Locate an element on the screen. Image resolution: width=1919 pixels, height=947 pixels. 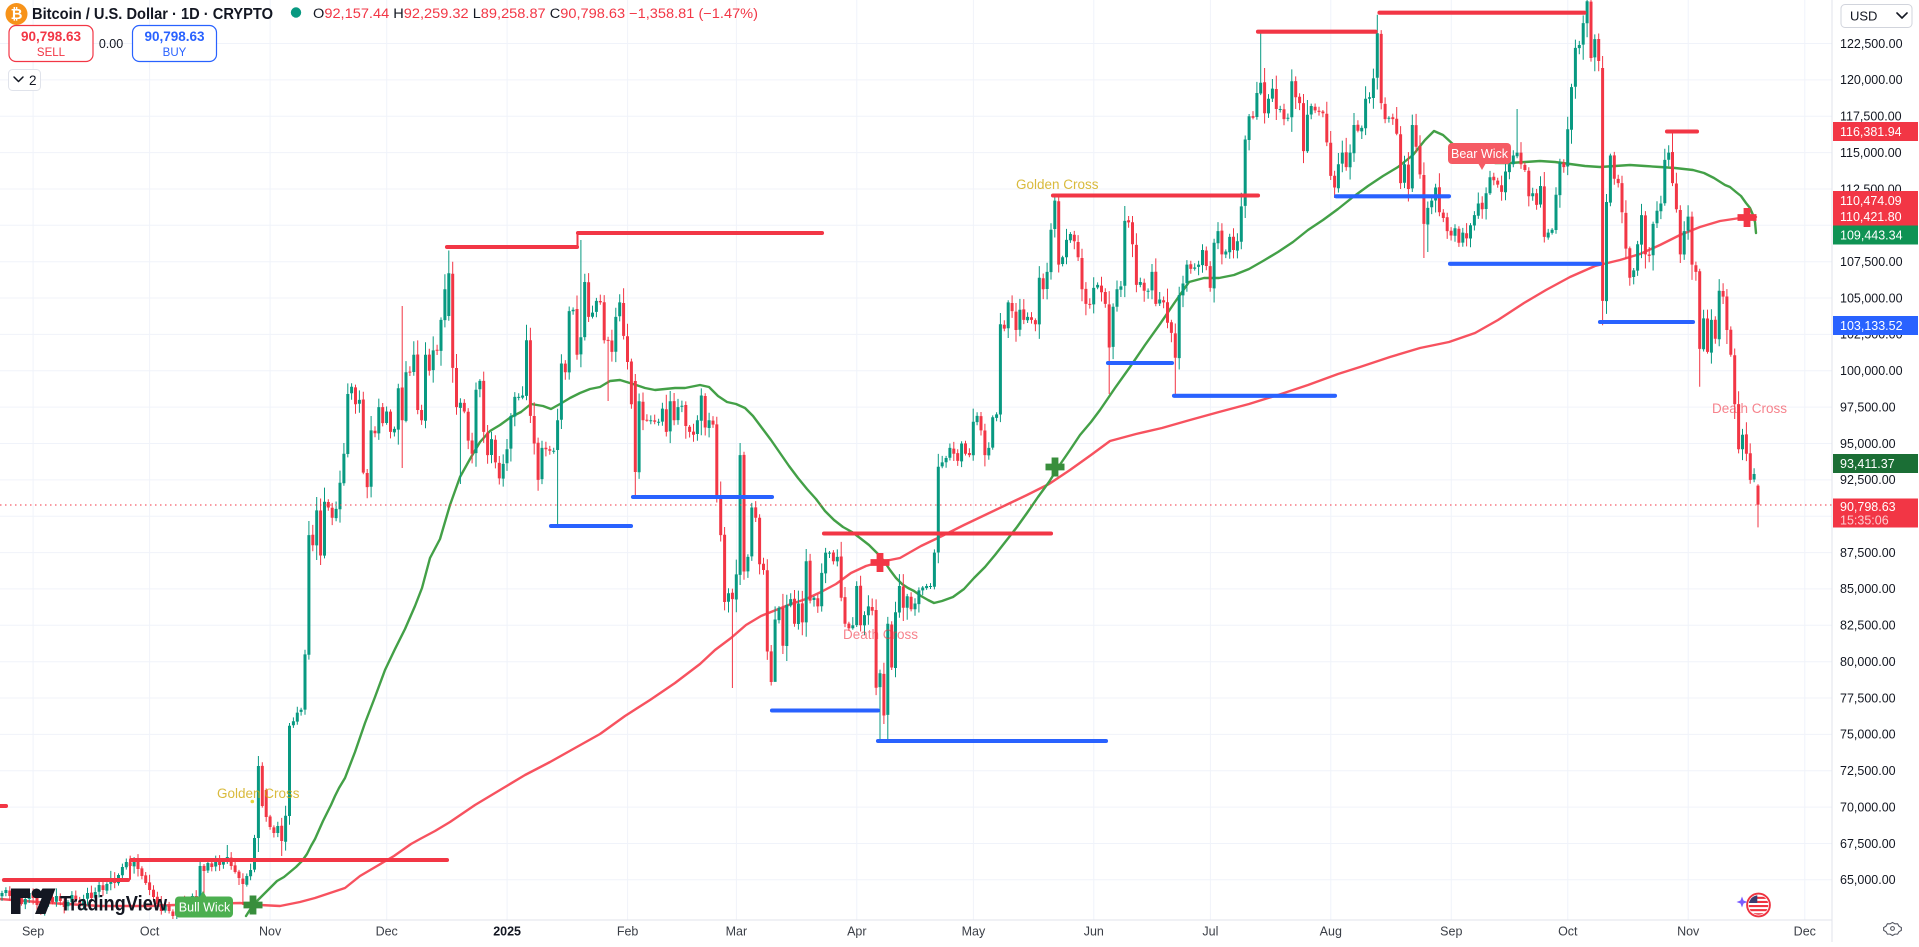
svg-text: 70,000.00 is located at coordinates (1868, 807).